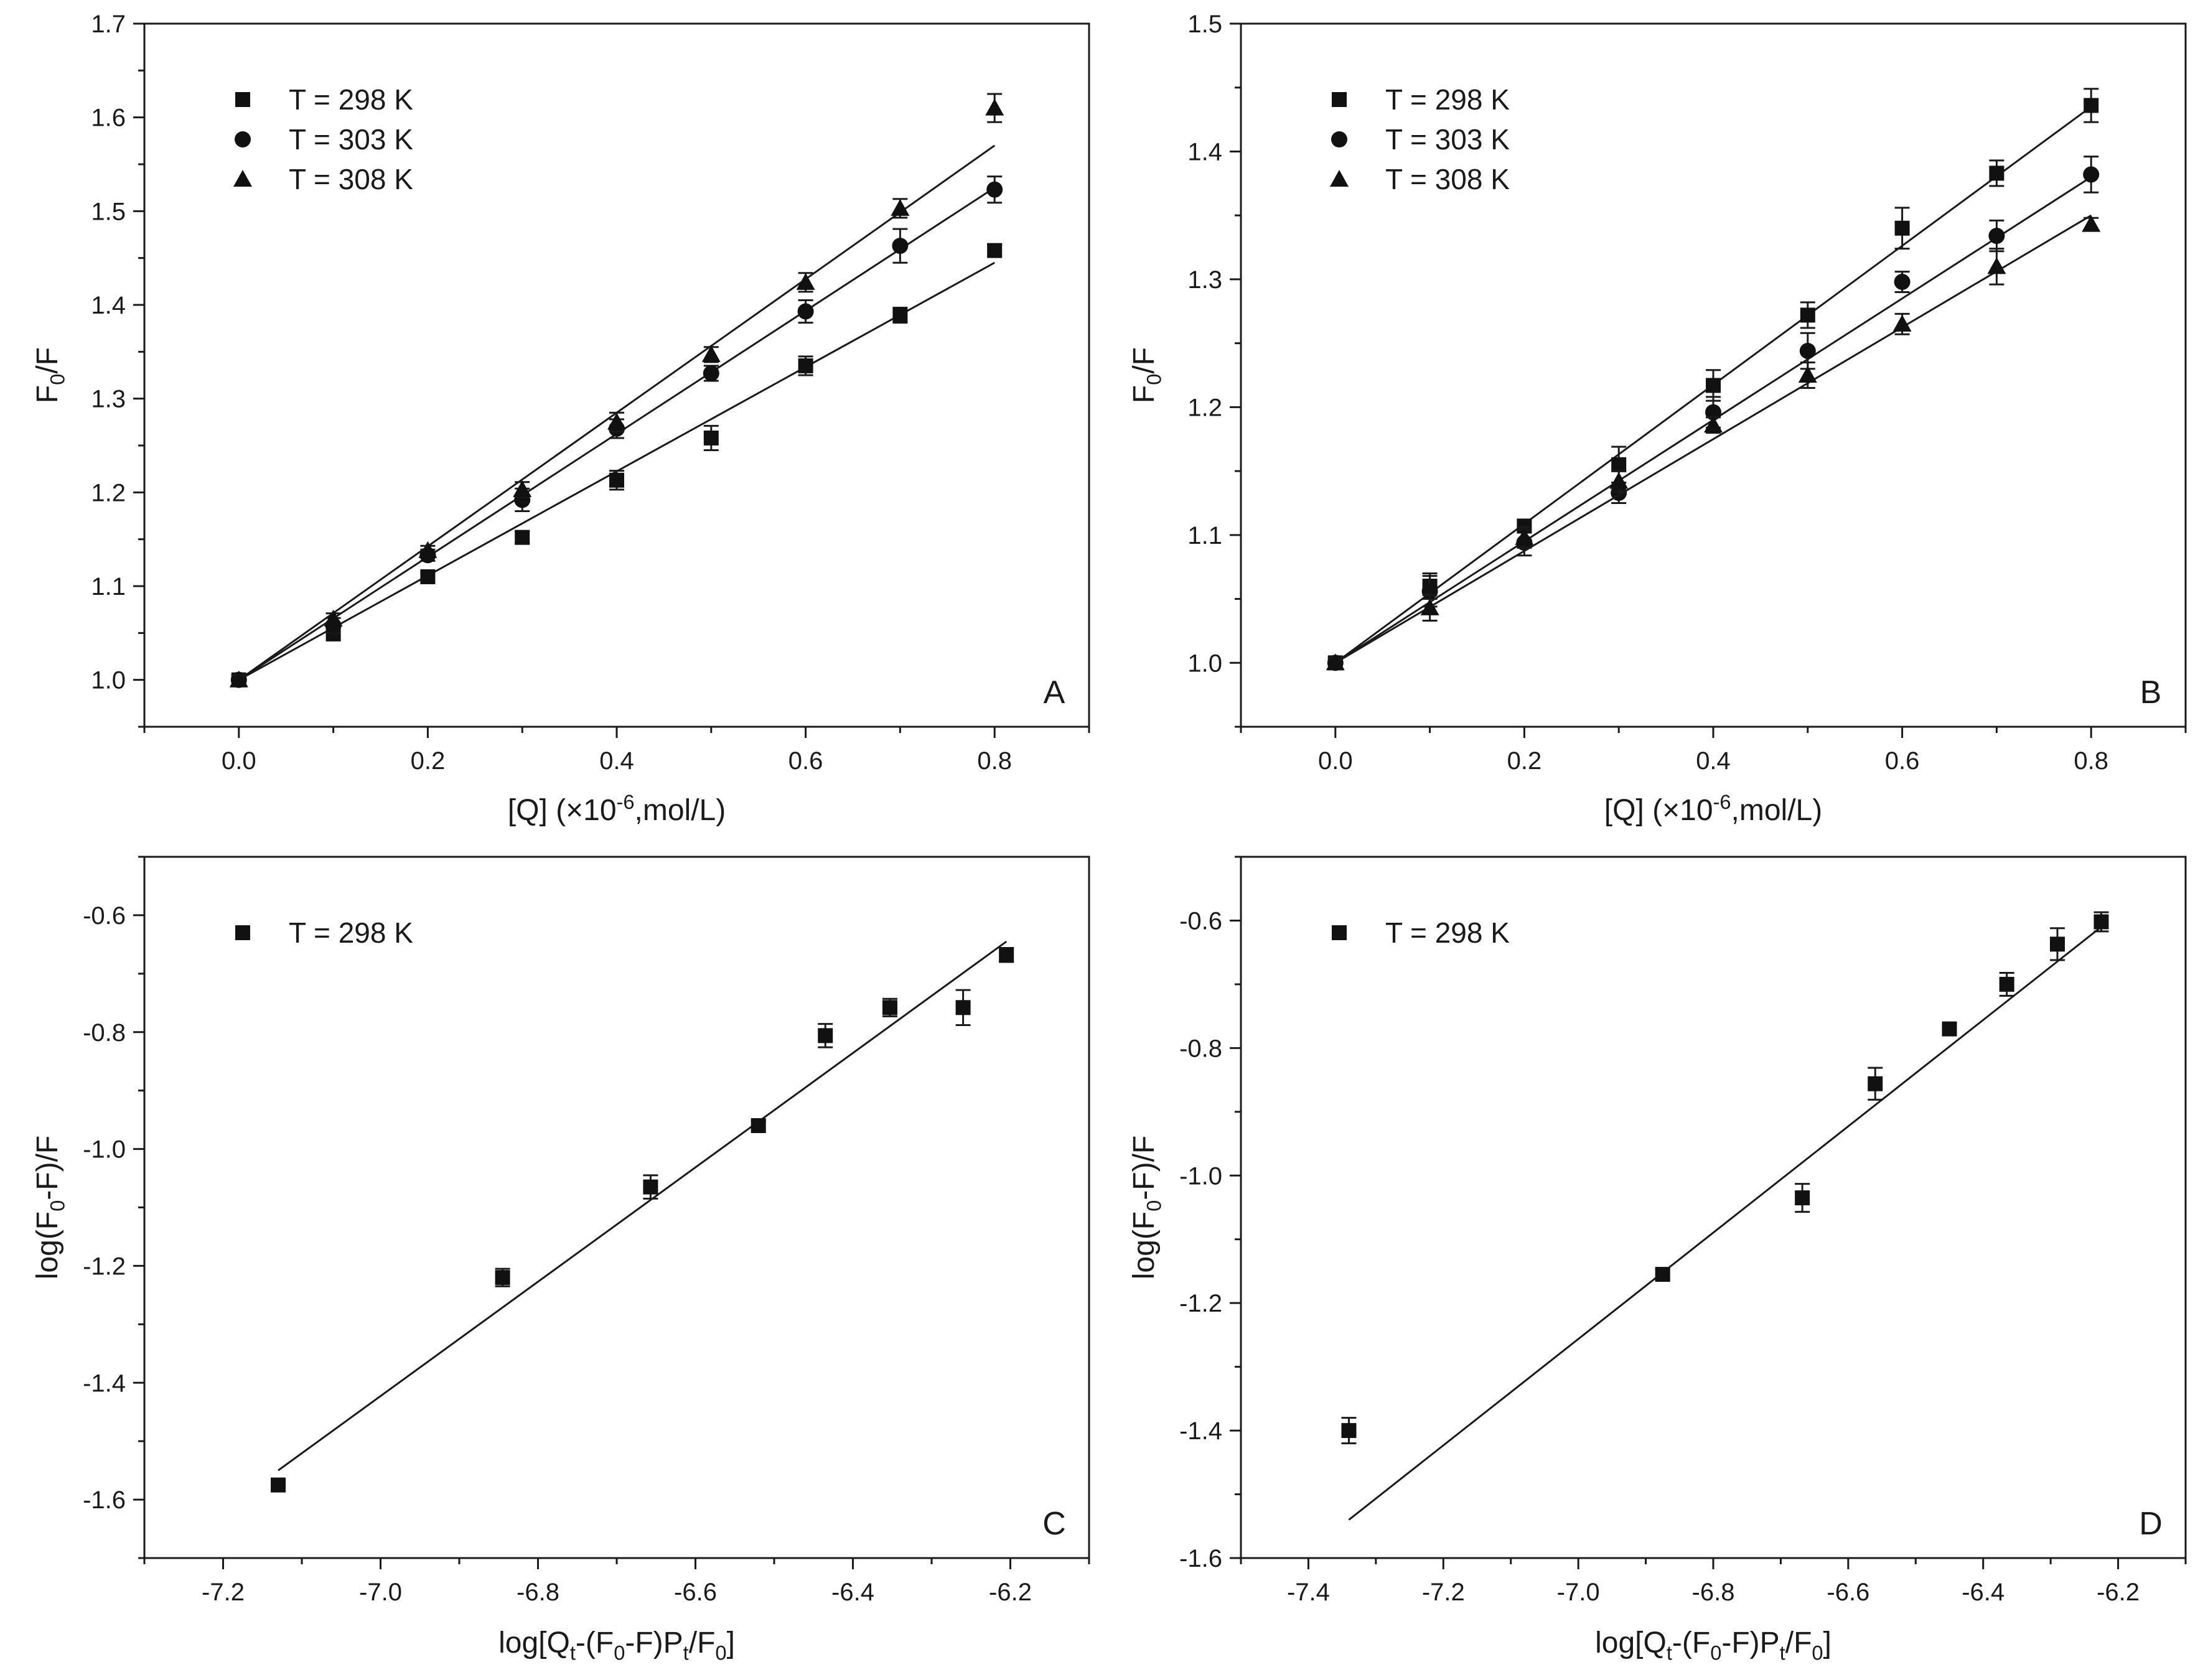 Image resolution: width=2208 pixels, height=1680 pixels. I want to click on label-part: -(F, so click(595, 1643).